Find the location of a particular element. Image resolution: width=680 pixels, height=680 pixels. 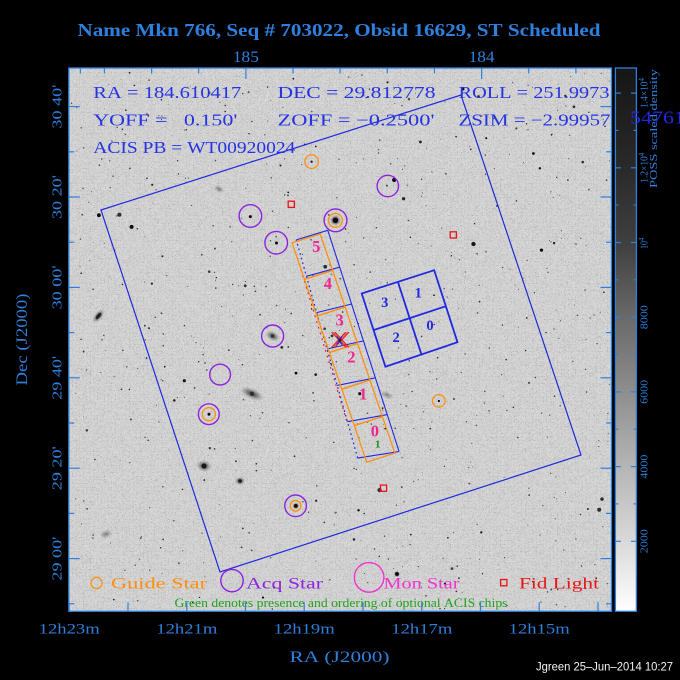

svg-text: Mon Star is located at coordinates (422, 584).